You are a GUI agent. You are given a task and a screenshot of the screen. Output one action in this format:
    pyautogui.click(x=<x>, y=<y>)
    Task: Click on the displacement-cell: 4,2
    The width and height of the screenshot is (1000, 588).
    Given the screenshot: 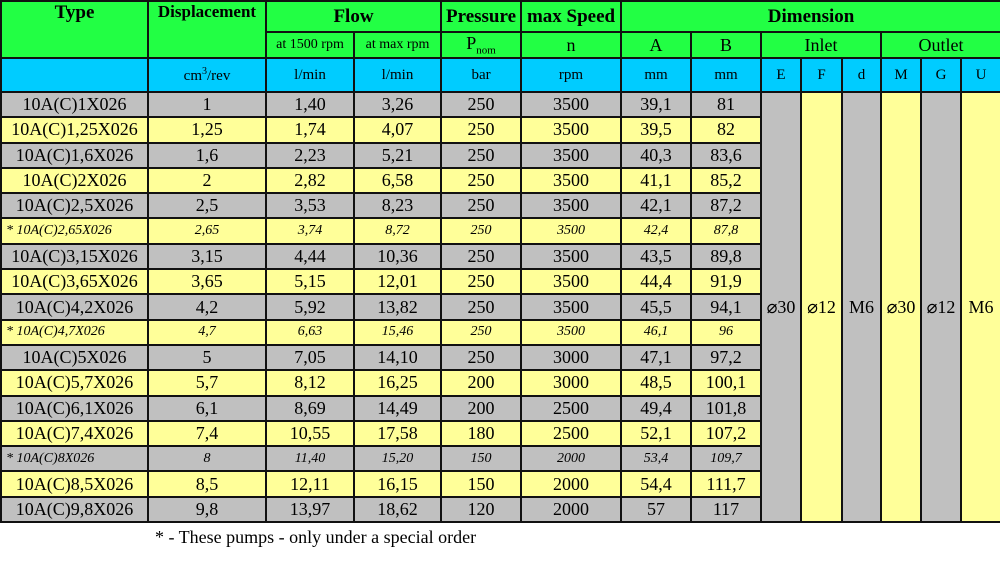 What is the action you would take?
    pyautogui.click(x=207, y=307)
    